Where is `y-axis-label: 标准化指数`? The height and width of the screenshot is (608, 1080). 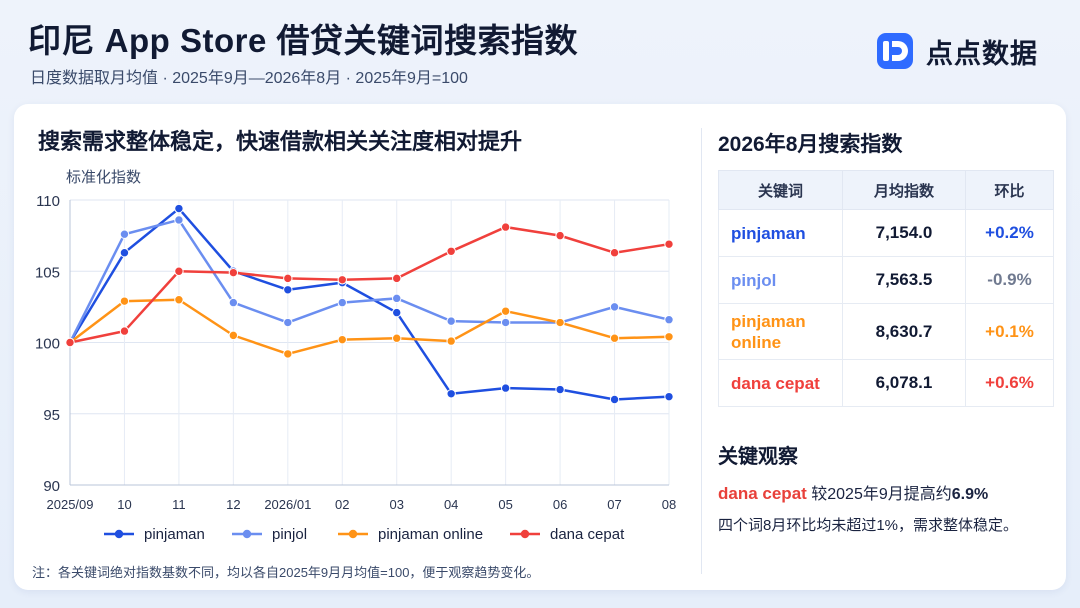
y-axis-label: 标准化指数 is located at coordinates (103, 177).